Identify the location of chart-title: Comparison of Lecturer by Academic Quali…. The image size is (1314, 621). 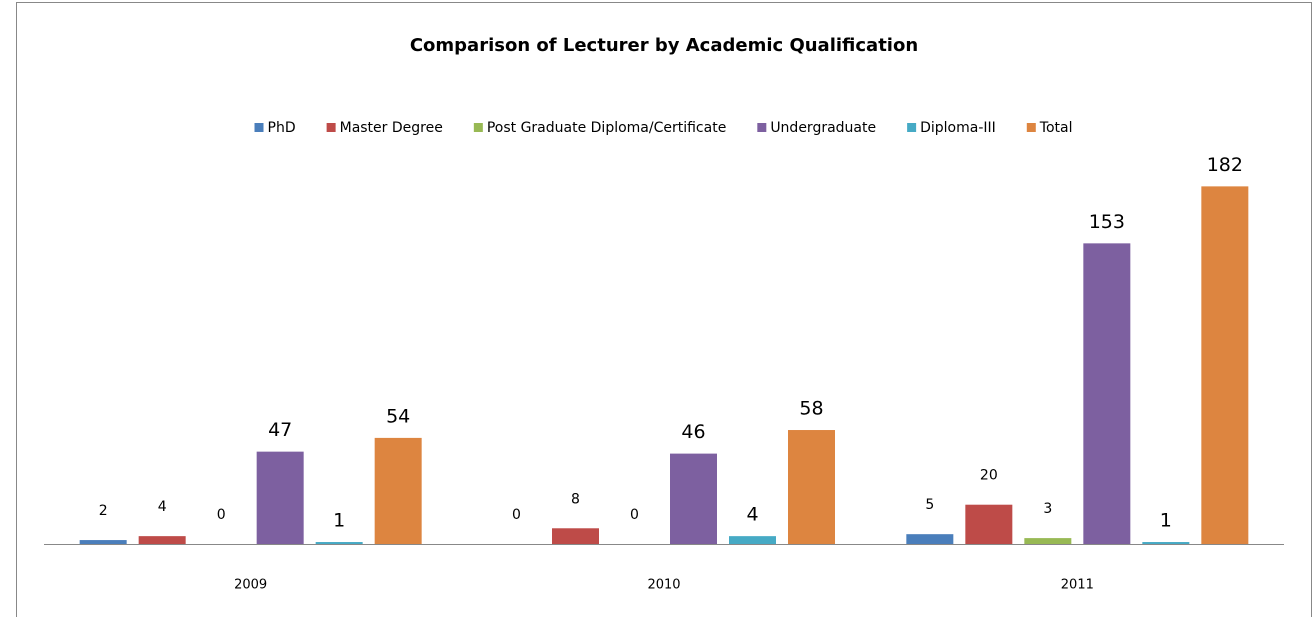
(664, 45).